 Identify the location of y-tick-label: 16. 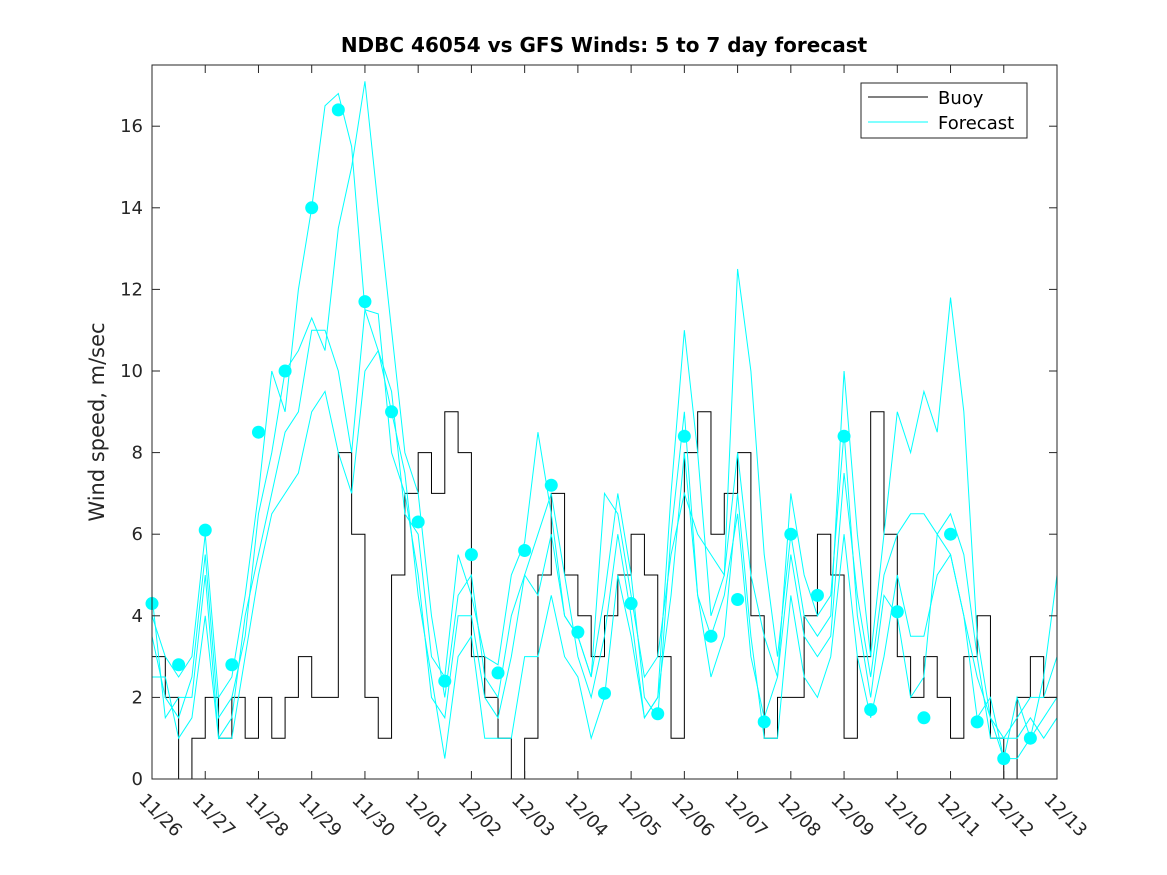
(131, 126).